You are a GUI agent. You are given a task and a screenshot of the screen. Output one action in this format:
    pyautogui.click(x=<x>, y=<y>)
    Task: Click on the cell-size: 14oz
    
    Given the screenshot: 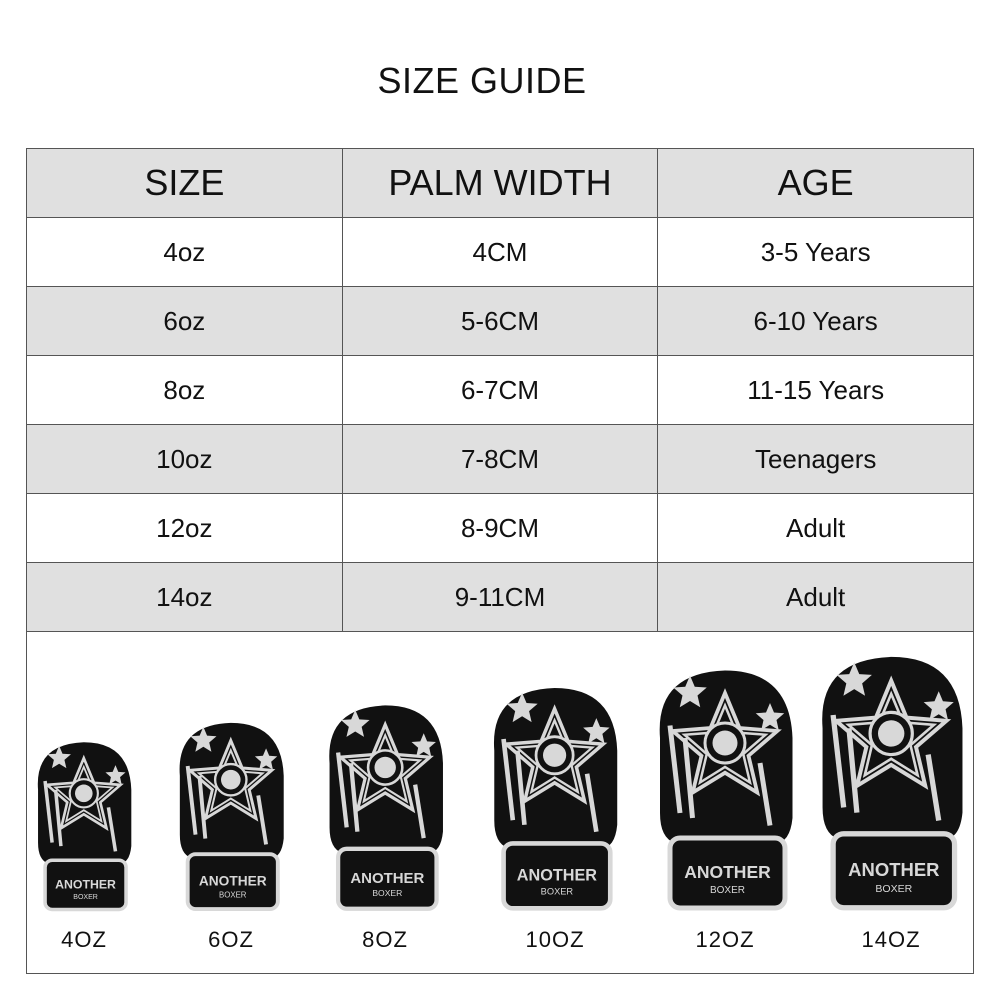 What is the action you would take?
    pyautogui.click(x=184, y=597)
    